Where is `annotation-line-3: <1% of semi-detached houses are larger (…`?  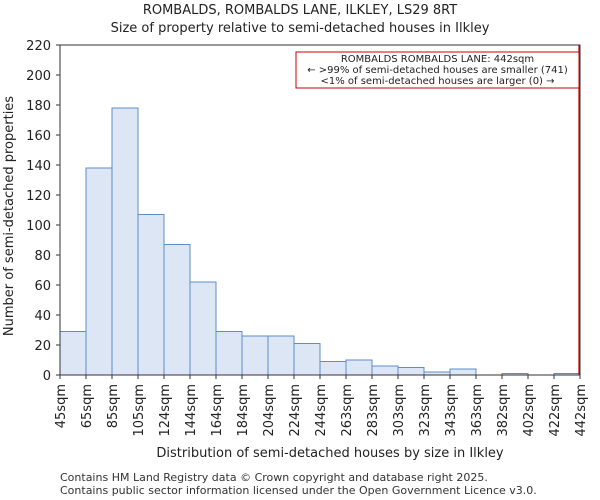 annotation-line-3: <1% of semi-detached houses are larger (… is located at coordinates (437, 81).